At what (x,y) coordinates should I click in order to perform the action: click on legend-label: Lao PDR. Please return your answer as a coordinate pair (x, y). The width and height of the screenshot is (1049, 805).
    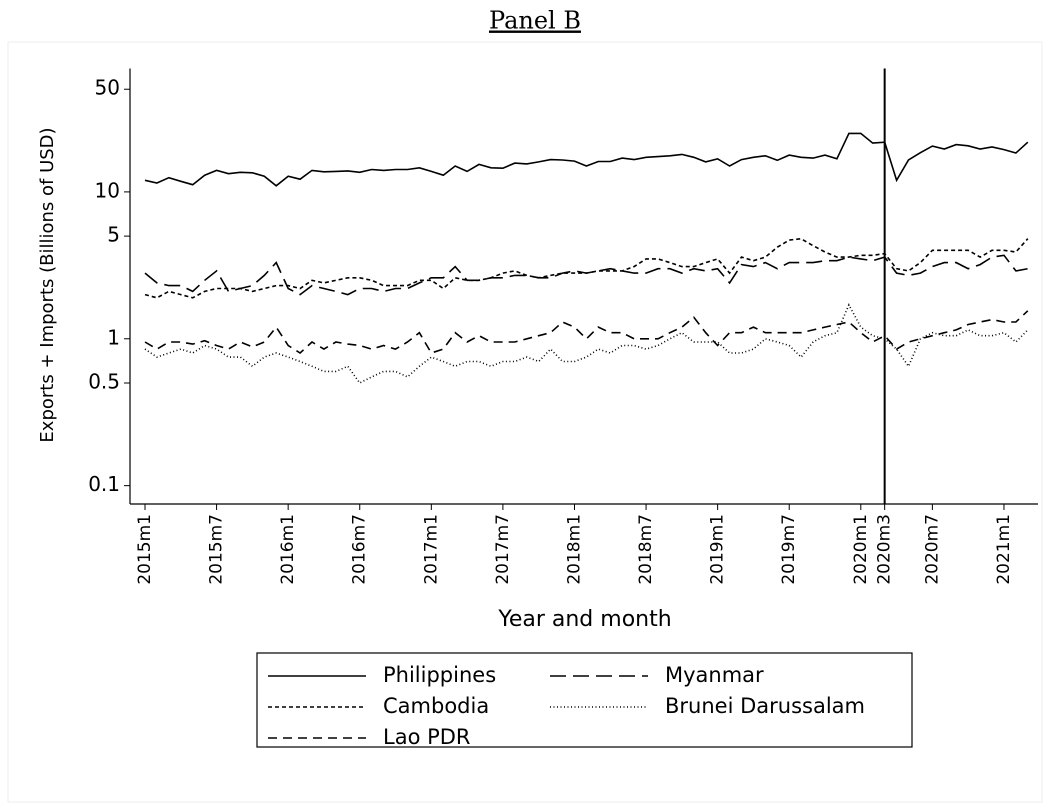
    Looking at the image, I should click on (427, 737).